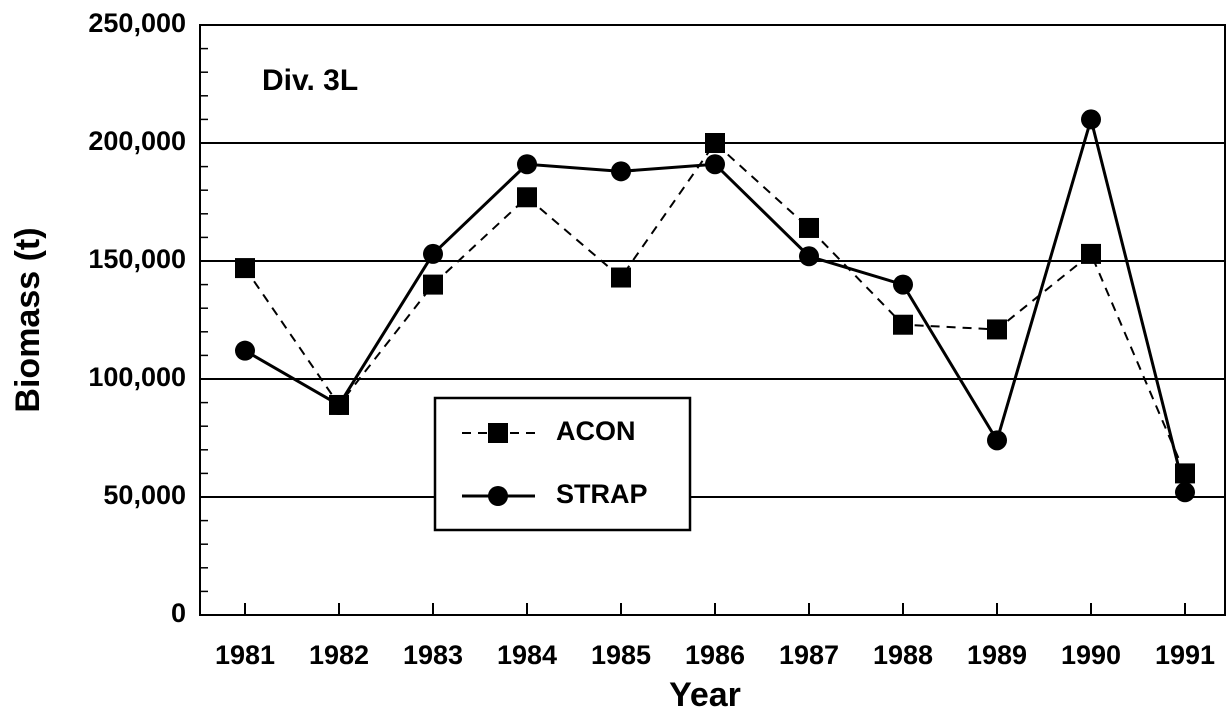 Image resolution: width=1227 pixels, height=721 pixels. Describe the element at coordinates (28, 319) in the screenshot. I see `y-axis-title: Biomass (t)` at that location.